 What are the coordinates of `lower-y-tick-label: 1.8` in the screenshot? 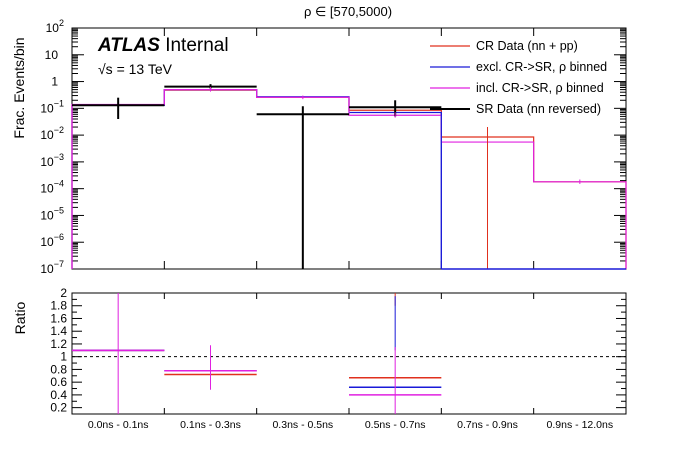 It's located at (58, 306).